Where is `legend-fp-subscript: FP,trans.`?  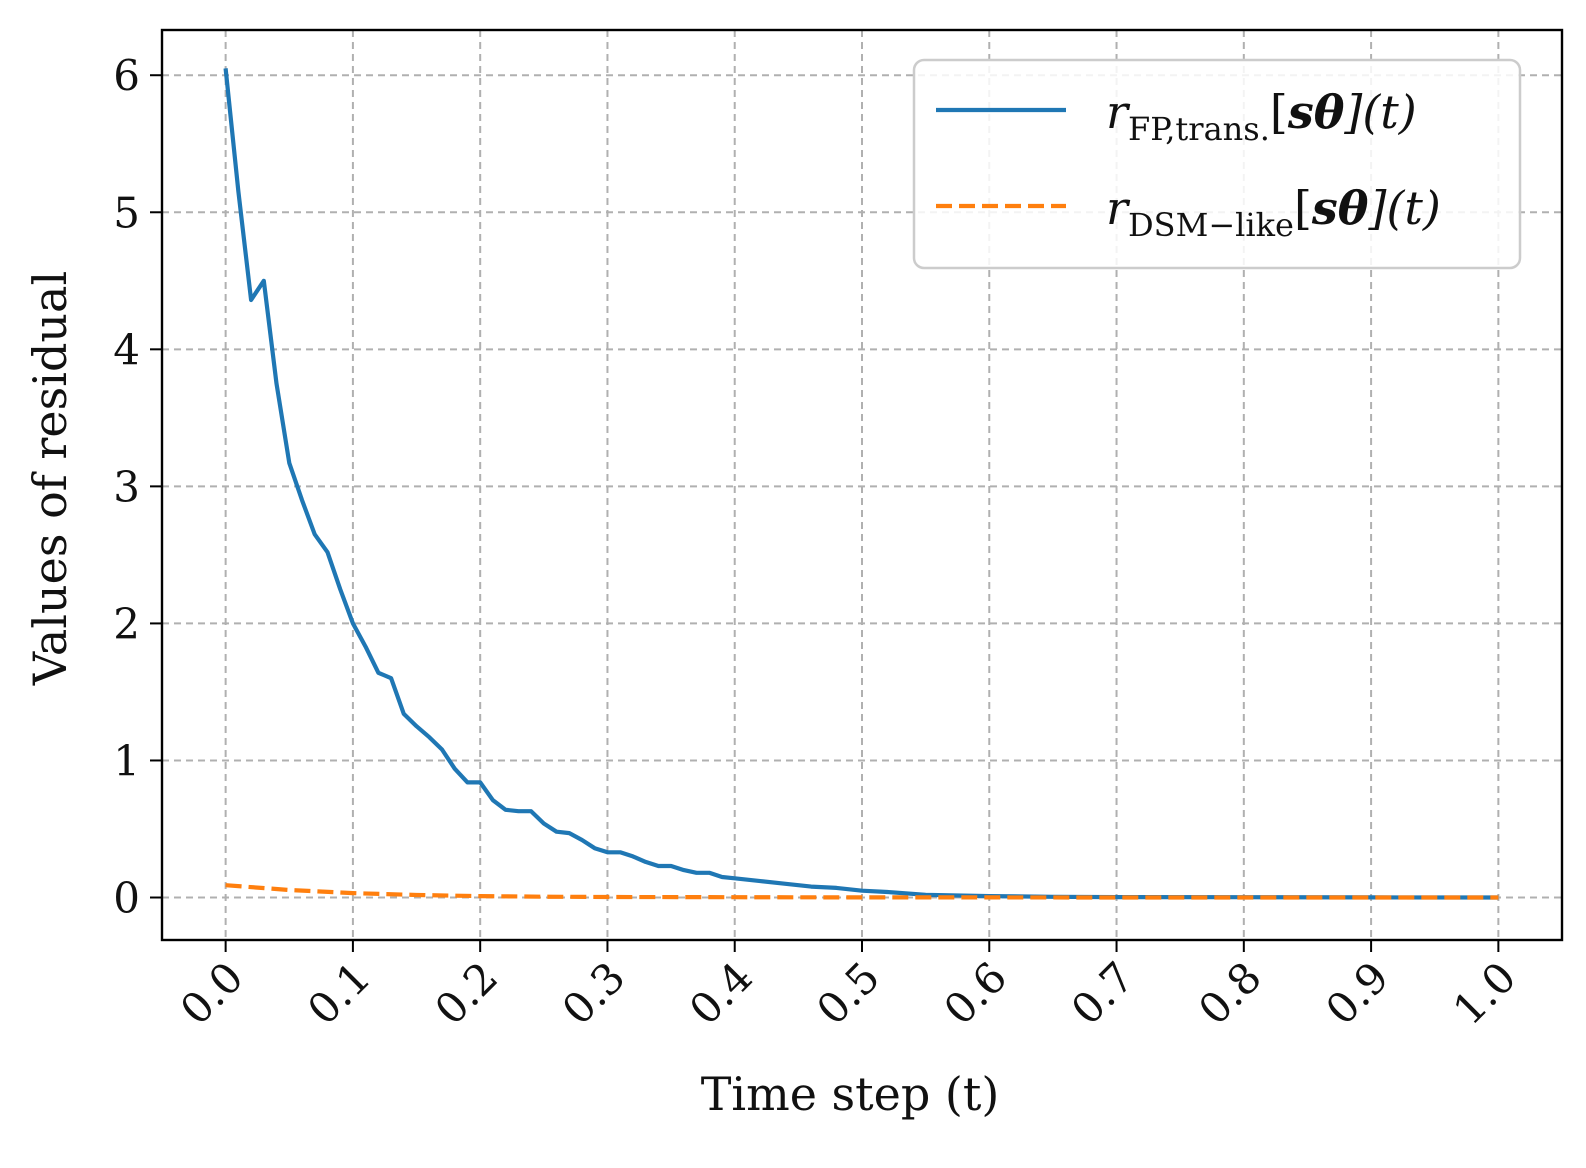
legend-fp-subscript: FP,trans. is located at coordinates (1199, 129).